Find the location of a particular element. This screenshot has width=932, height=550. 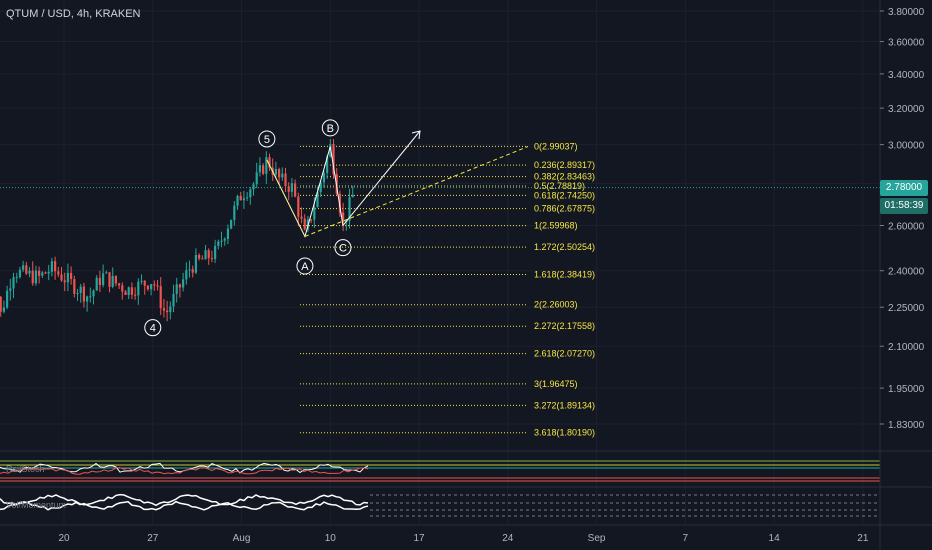

projection-dashed-line is located at coordinates (416, 191).